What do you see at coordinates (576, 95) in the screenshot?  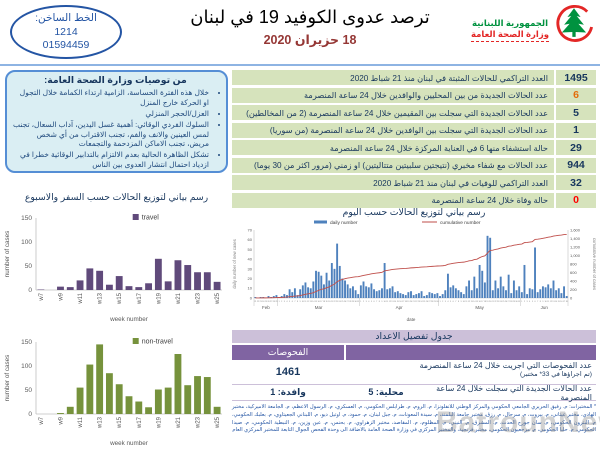 I see `stat-value: 6` at bounding box center [576, 95].